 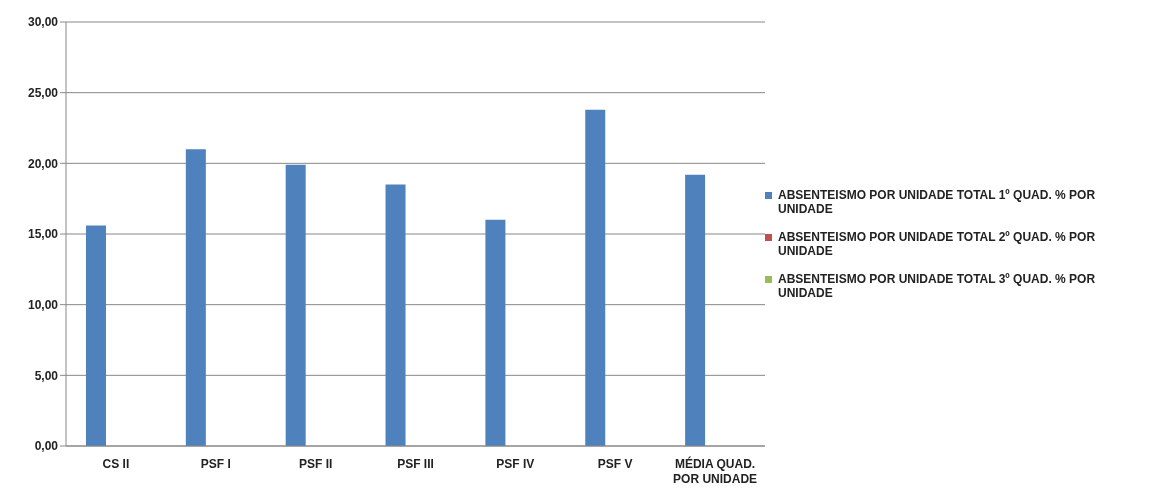 What do you see at coordinates (937, 244) in the screenshot?
I see `legend-label: ABSENTEISMO POR UNIDADE TOTAL 2º QUAD. % POR UNIDADE` at bounding box center [937, 244].